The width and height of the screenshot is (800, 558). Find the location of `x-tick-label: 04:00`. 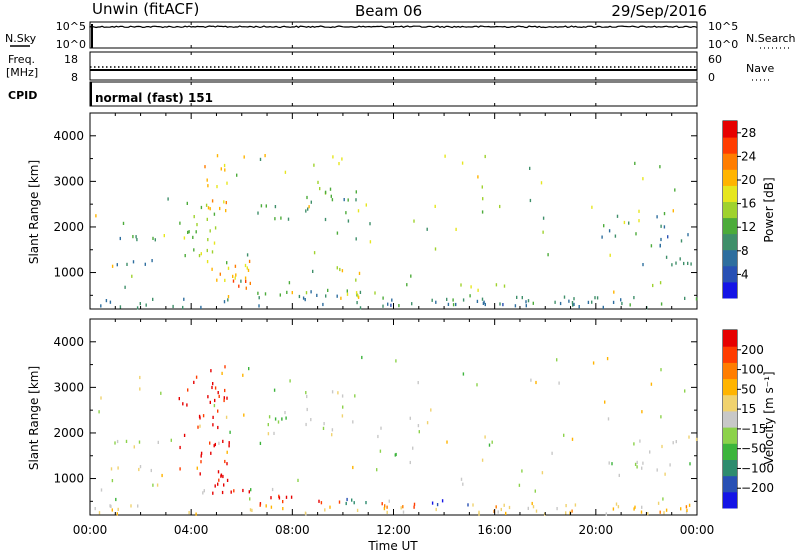

x-tick-label: 04:00 is located at coordinates (191, 530).